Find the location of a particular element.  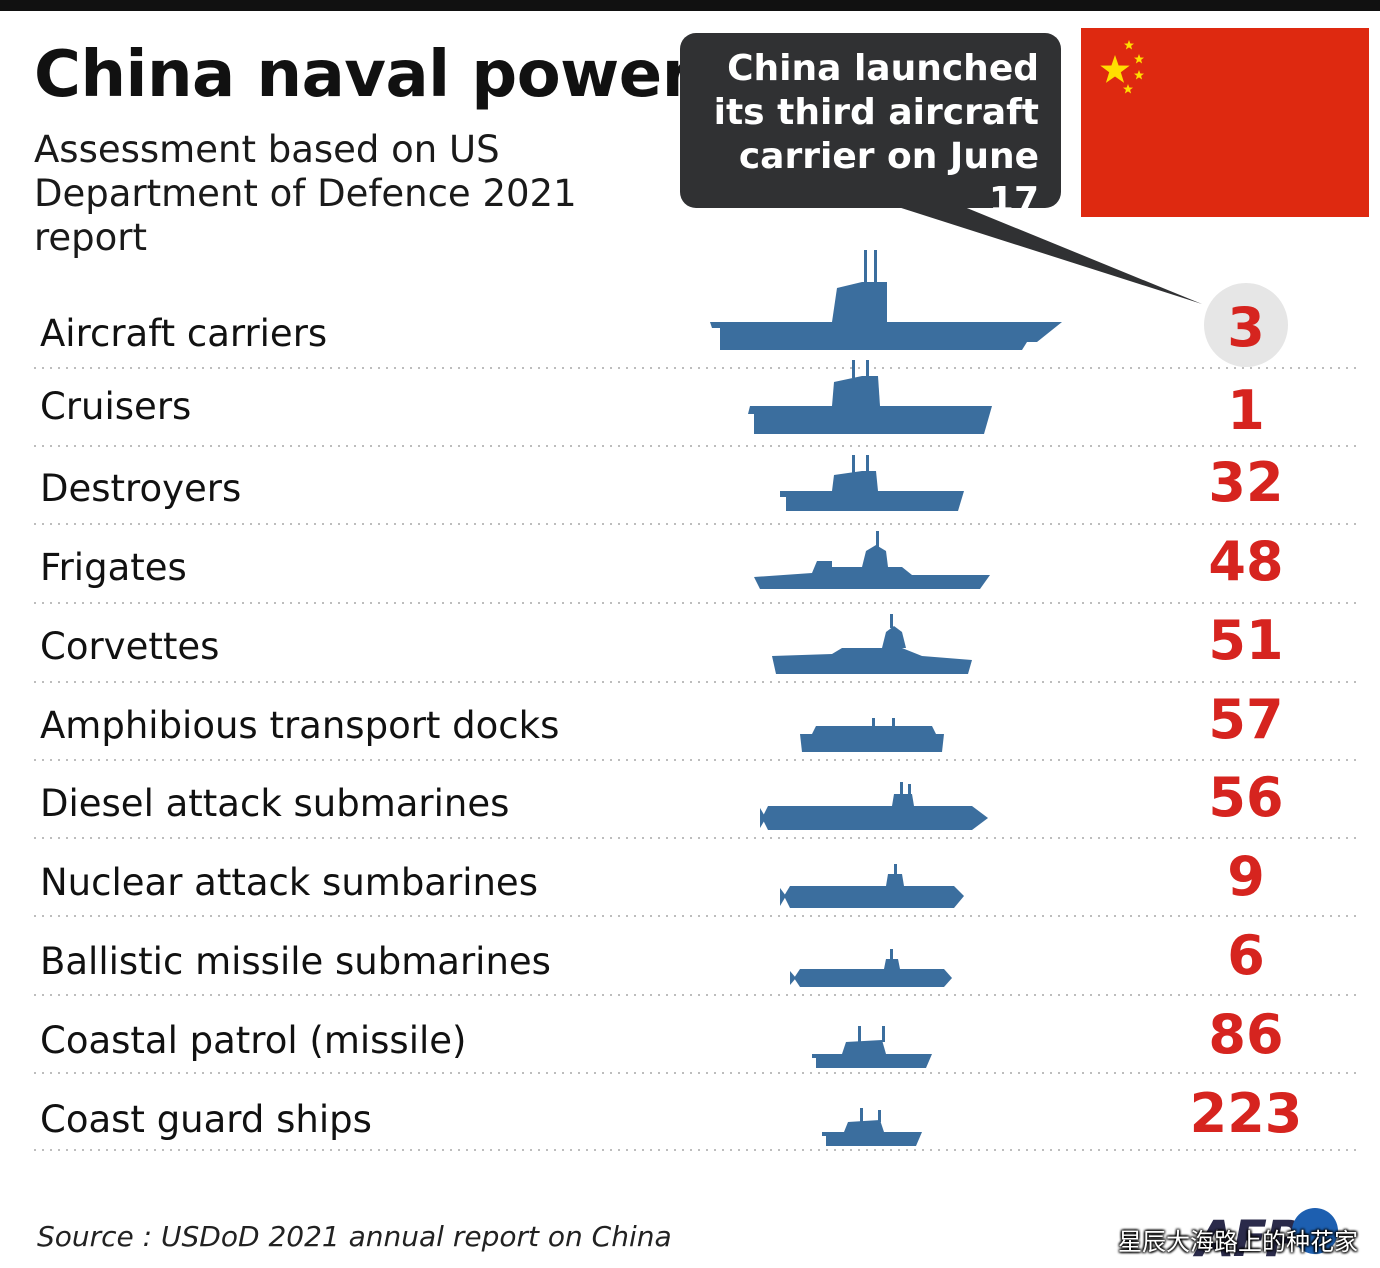

table-row: Nuclear attack sumbarines 9 is located at coordinates (698, 881).